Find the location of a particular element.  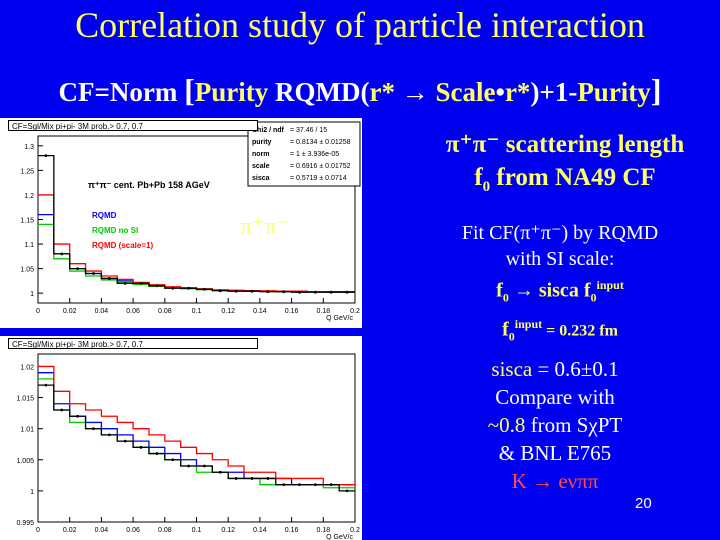

formula-lbracket: [ is located at coordinates (189, 90).